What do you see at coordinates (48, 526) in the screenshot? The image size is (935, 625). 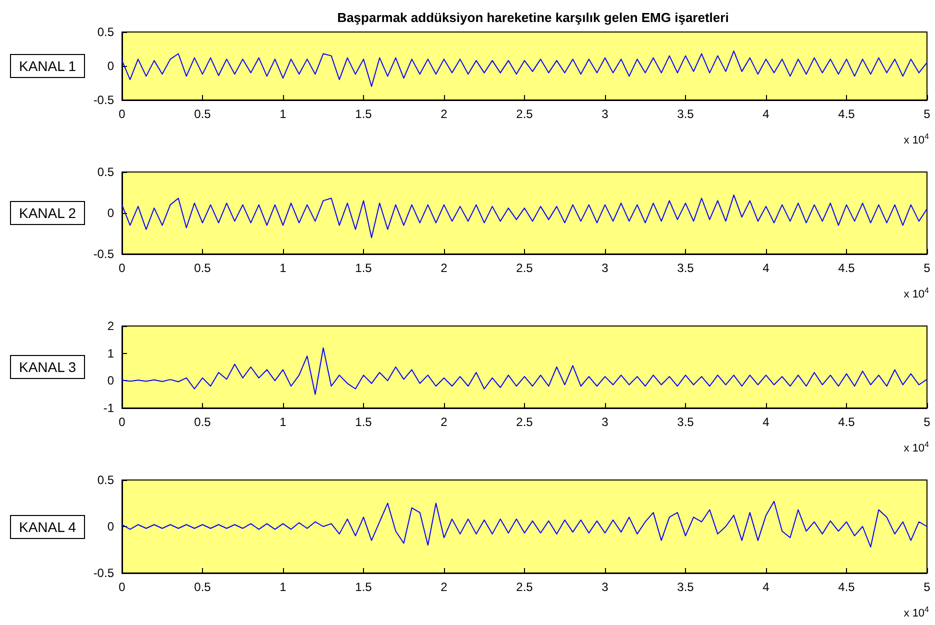 I see `y-axis-title: KANAL 4` at bounding box center [48, 526].